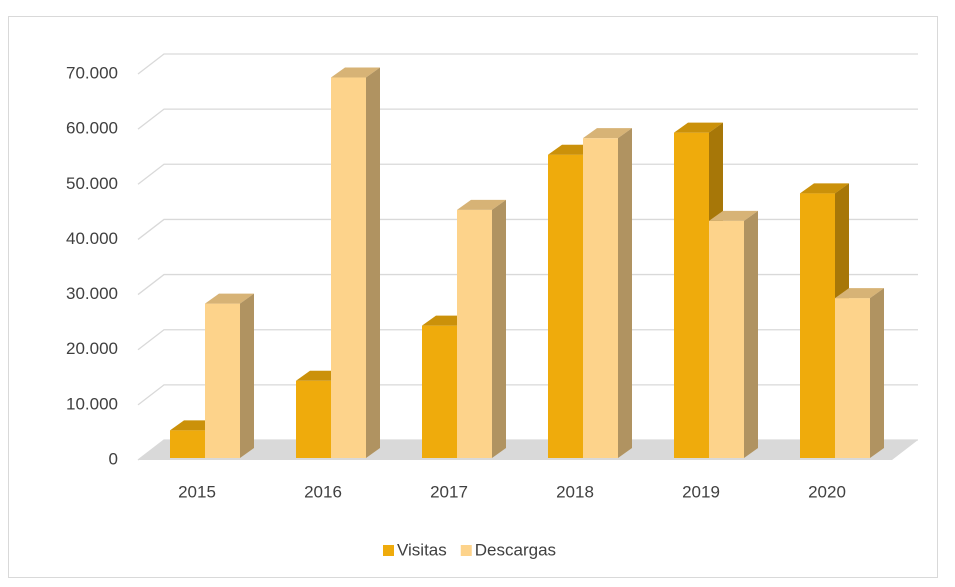 This screenshot has width=955, height=587. I want to click on legend-label: Descargas, so click(515, 549).